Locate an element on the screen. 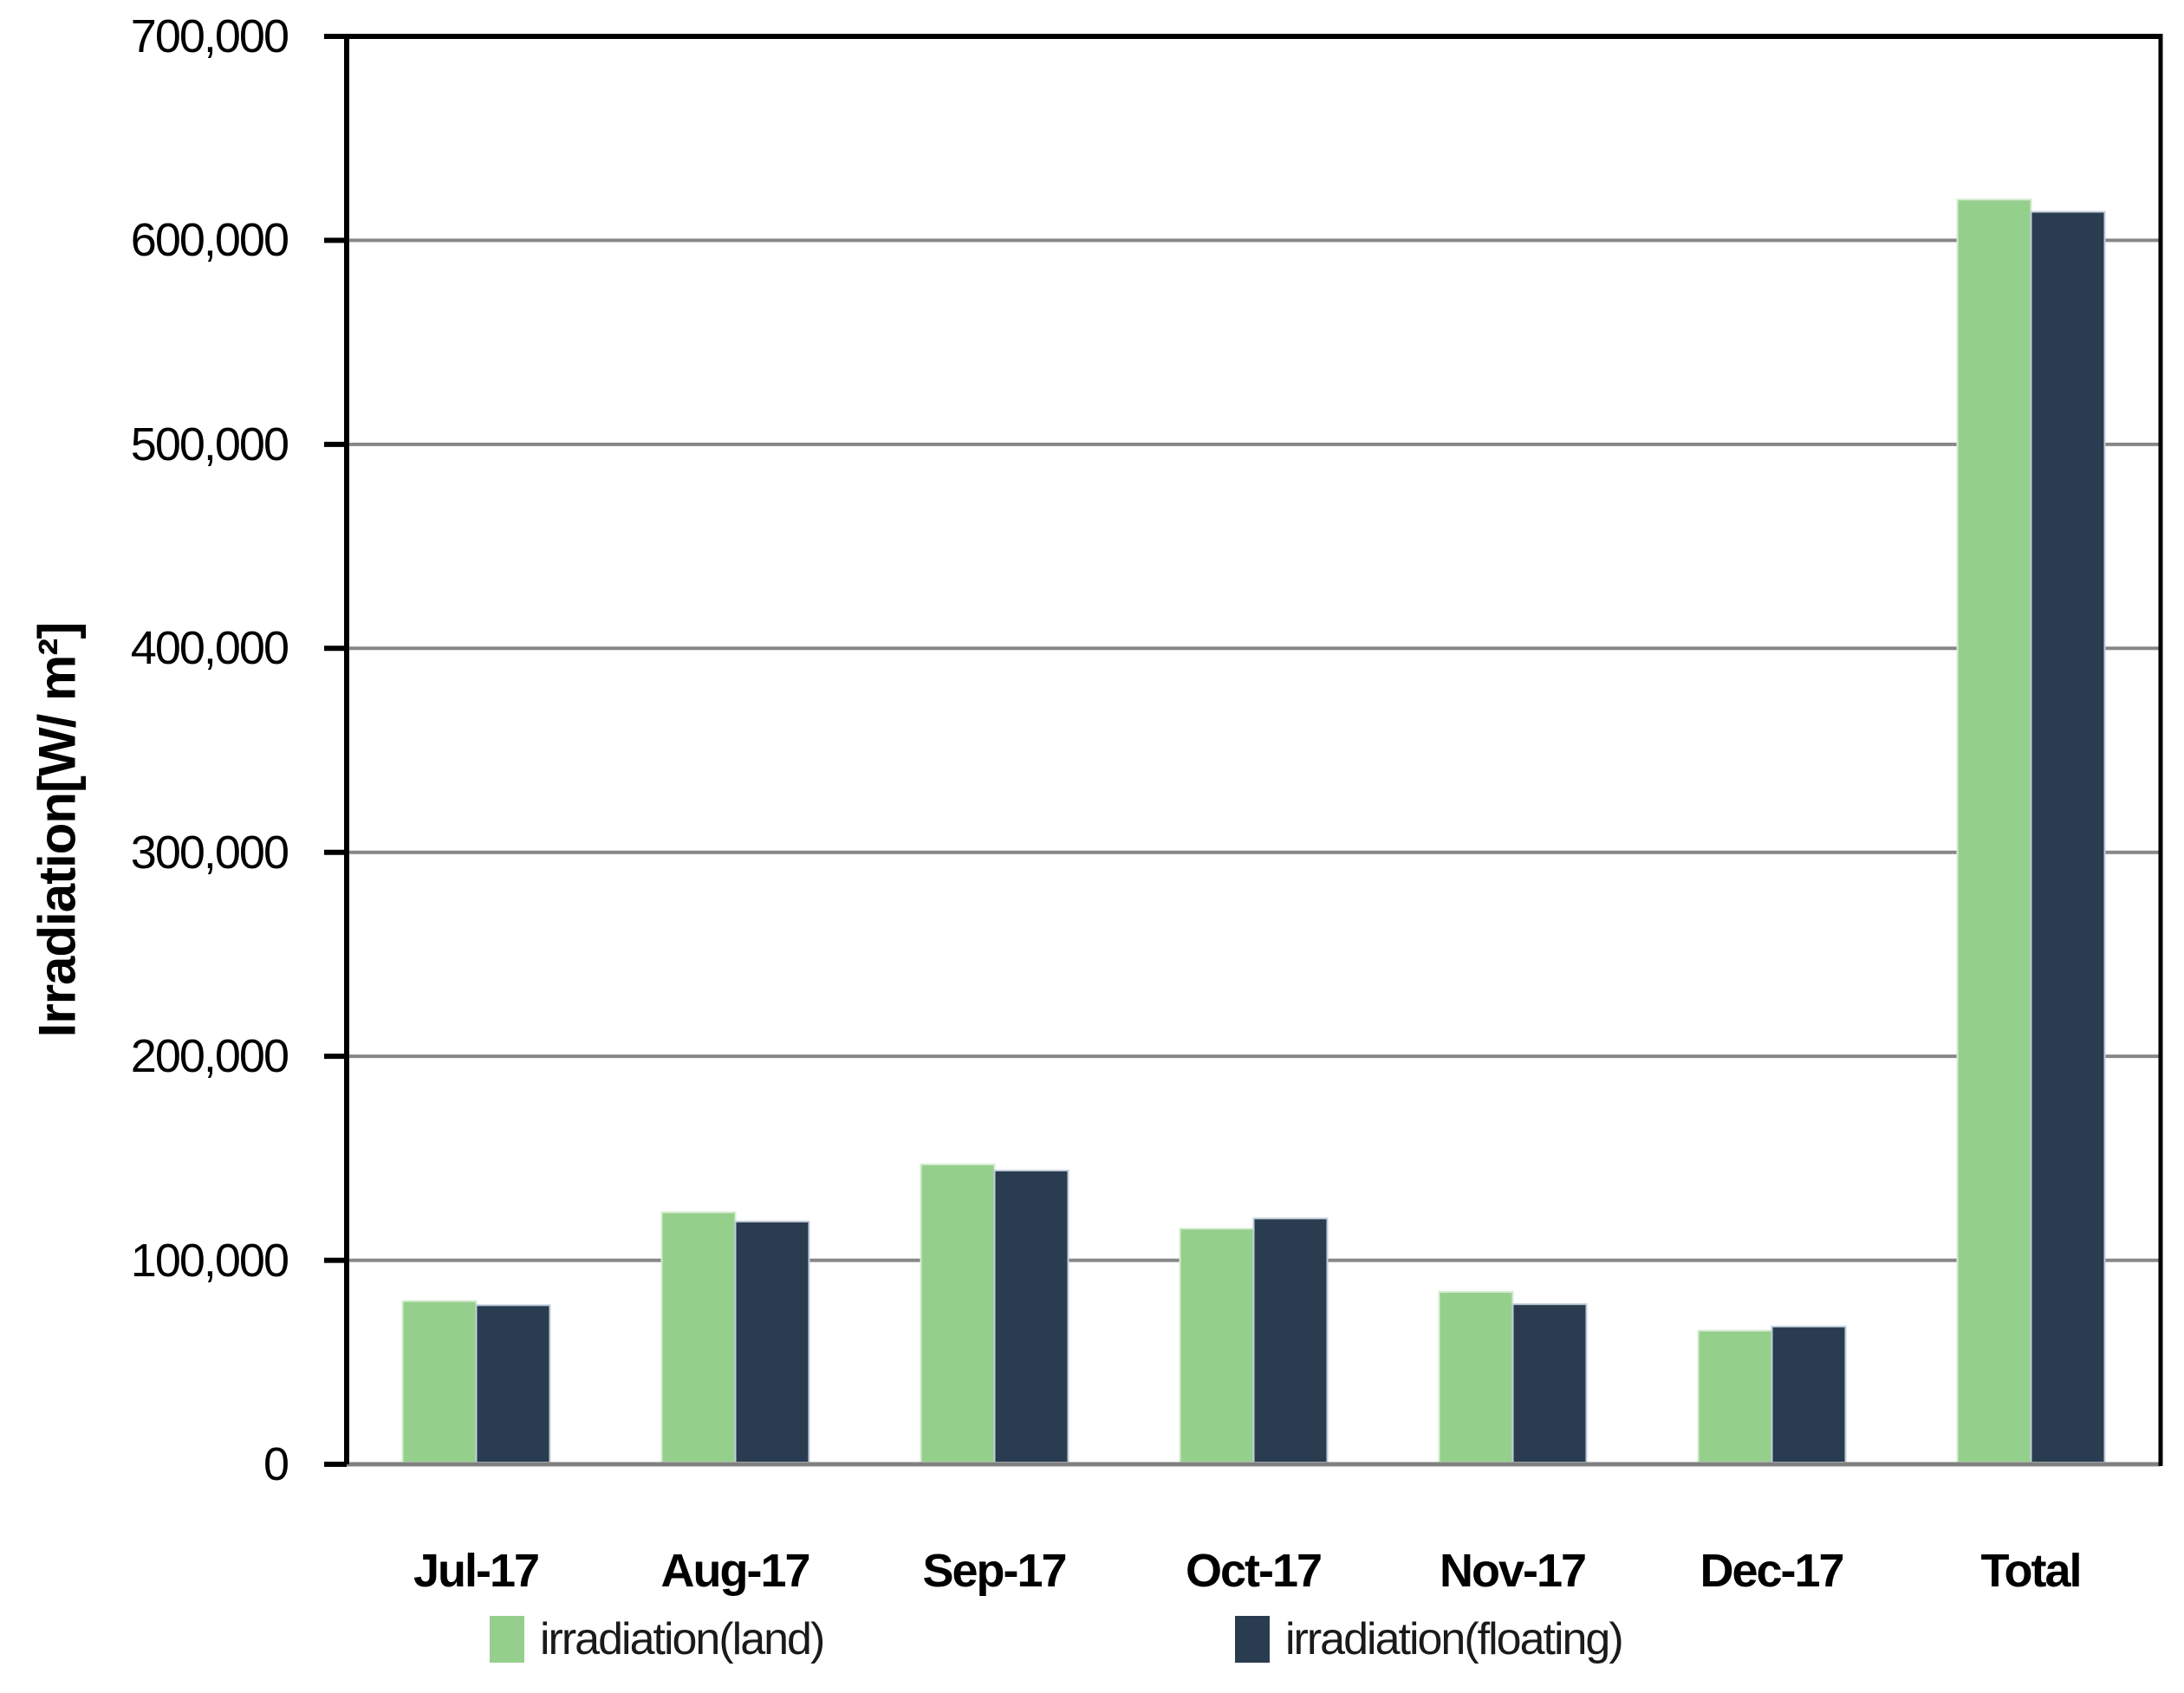  legend-entry-land: irradiation(land) is located at coordinates (657, 1639).